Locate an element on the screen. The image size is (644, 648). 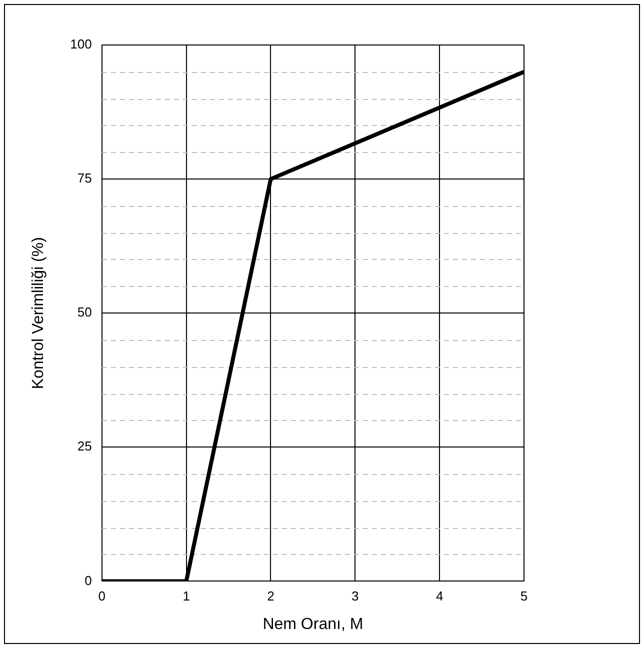
x-tick-label: 0 is located at coordinates (102, 596).